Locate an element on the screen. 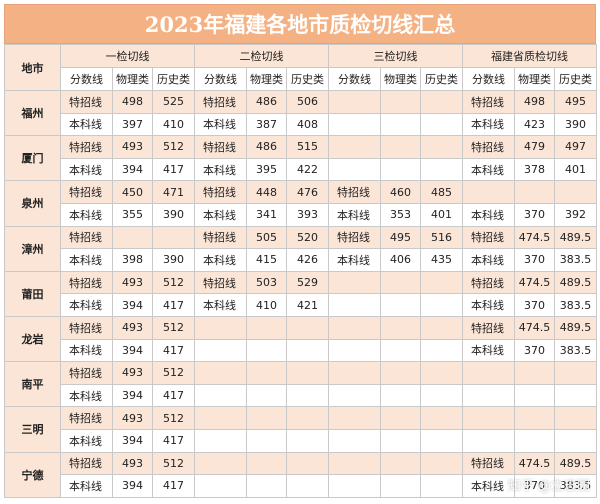 This screenshot has height=504, width=600. physics-score-cell: 415 is located at coordinates (266, 260).